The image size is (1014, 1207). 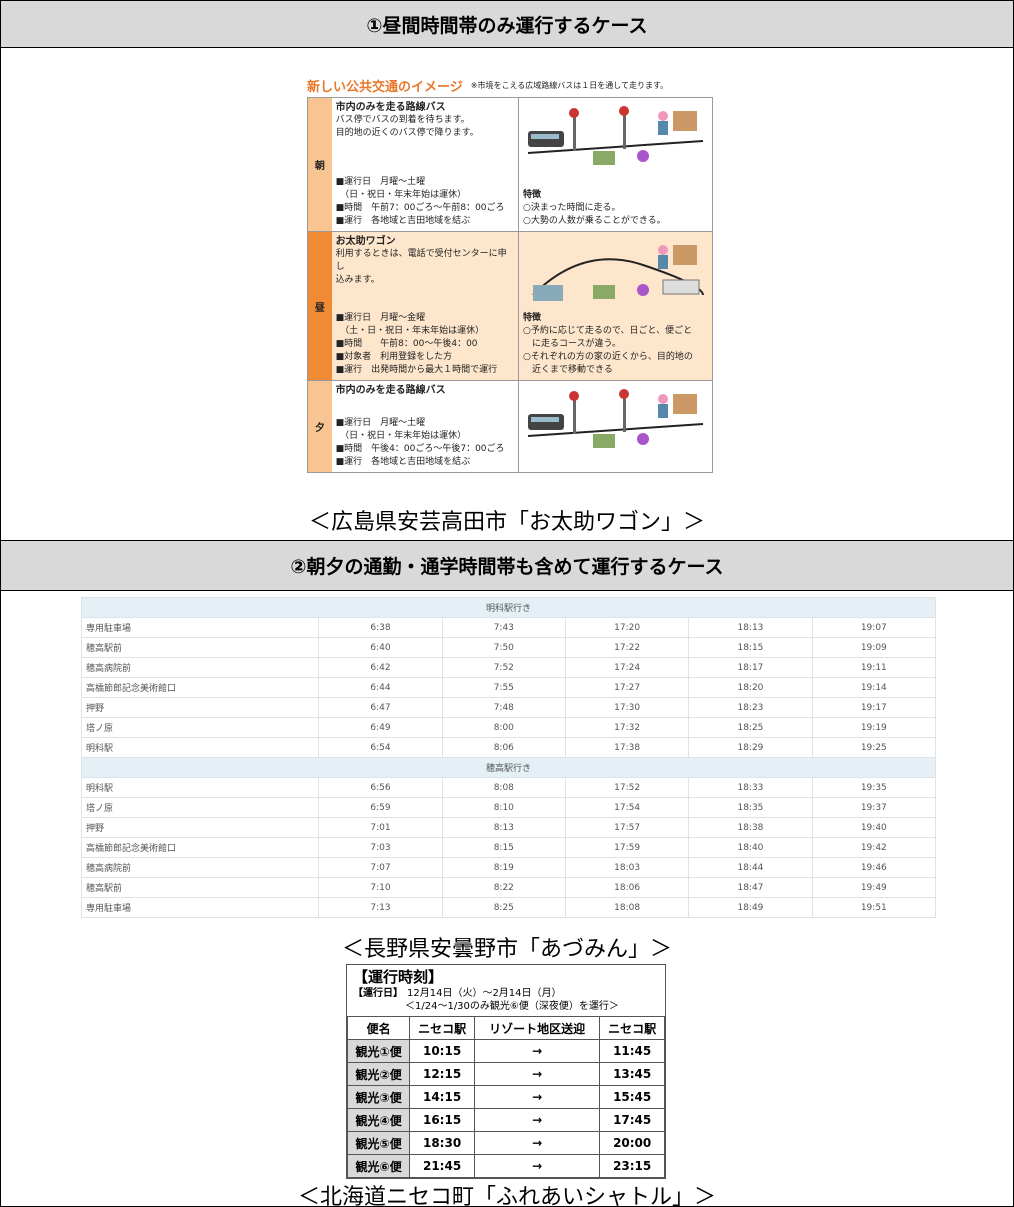 I want to click on shuttle-row: 観光①便 10:15 → 11:45, so click(x=505, y=1051).